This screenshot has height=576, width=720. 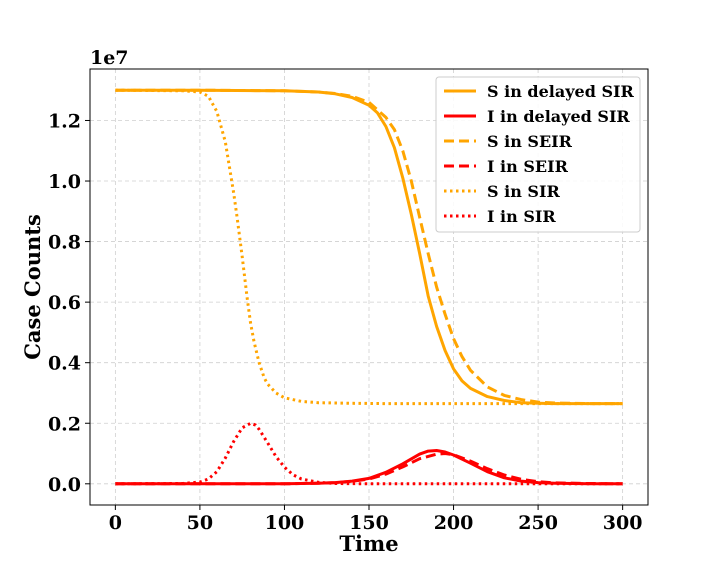 What do you see at coordinates (32, 287) in the screenshot?
I see `y-axis-label: Case Counts` at bounding box center [32, 287].